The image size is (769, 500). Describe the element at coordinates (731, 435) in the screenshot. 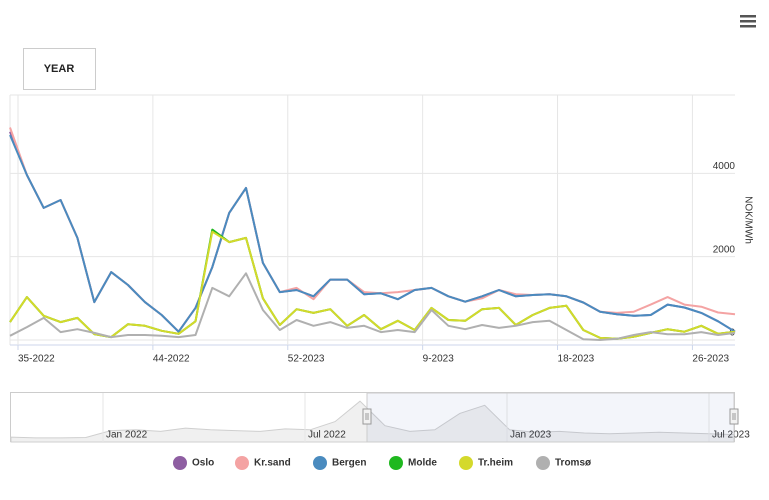

I see `navigator-label: Jul 2023` at that location.